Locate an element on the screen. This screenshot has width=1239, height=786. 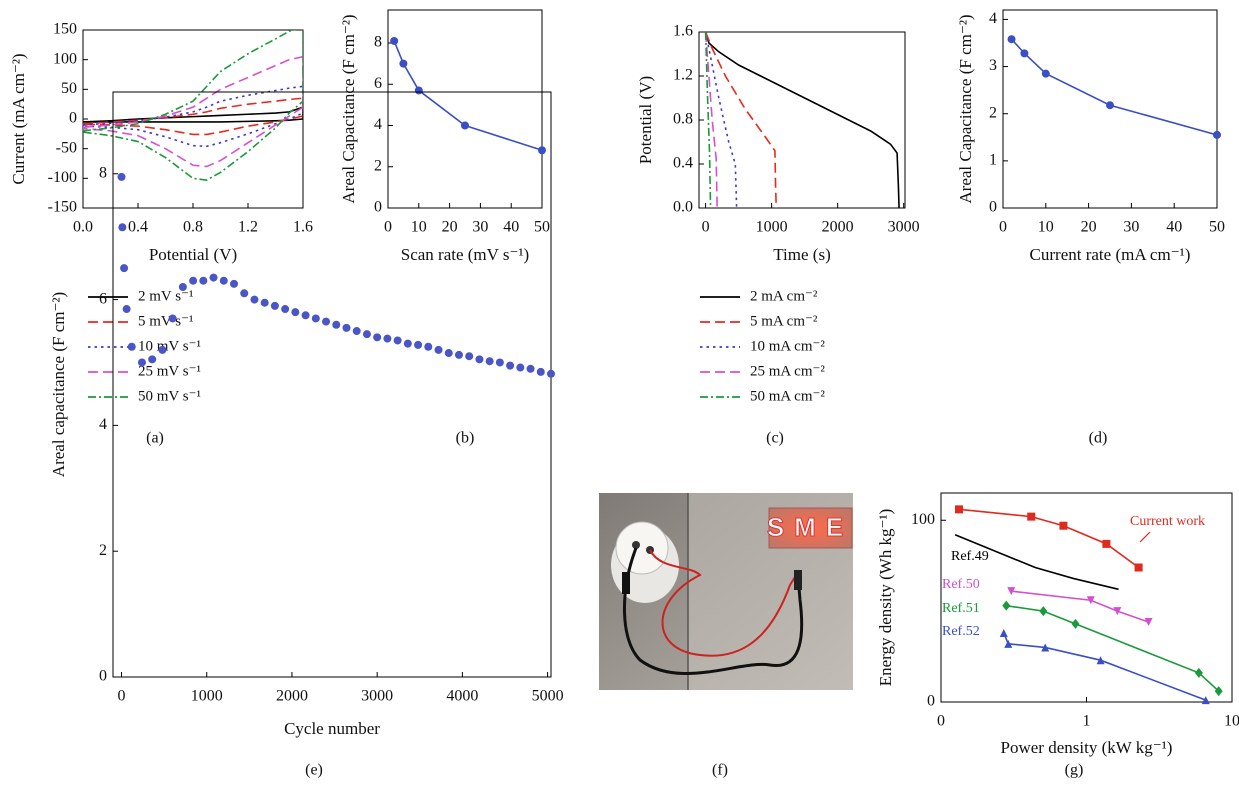
legend-label: 25 mA cm⁻² is located at coordinates (787, 371).